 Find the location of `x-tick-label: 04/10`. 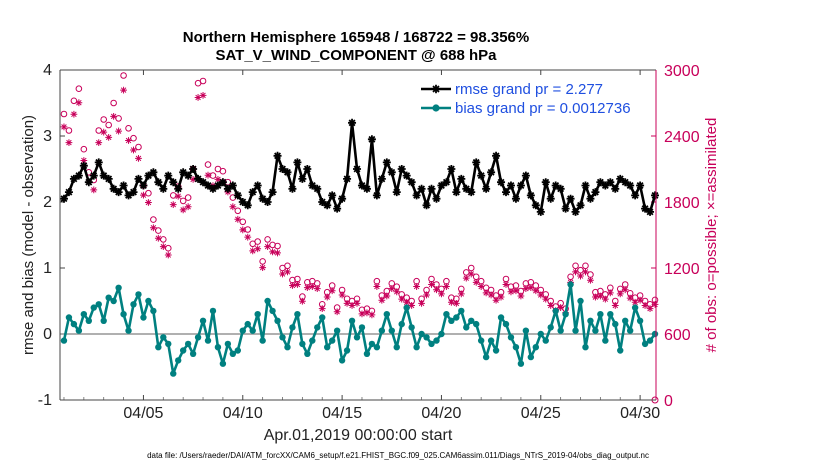

x-tick-label: 04/10 is located at coordinates (243, 413).